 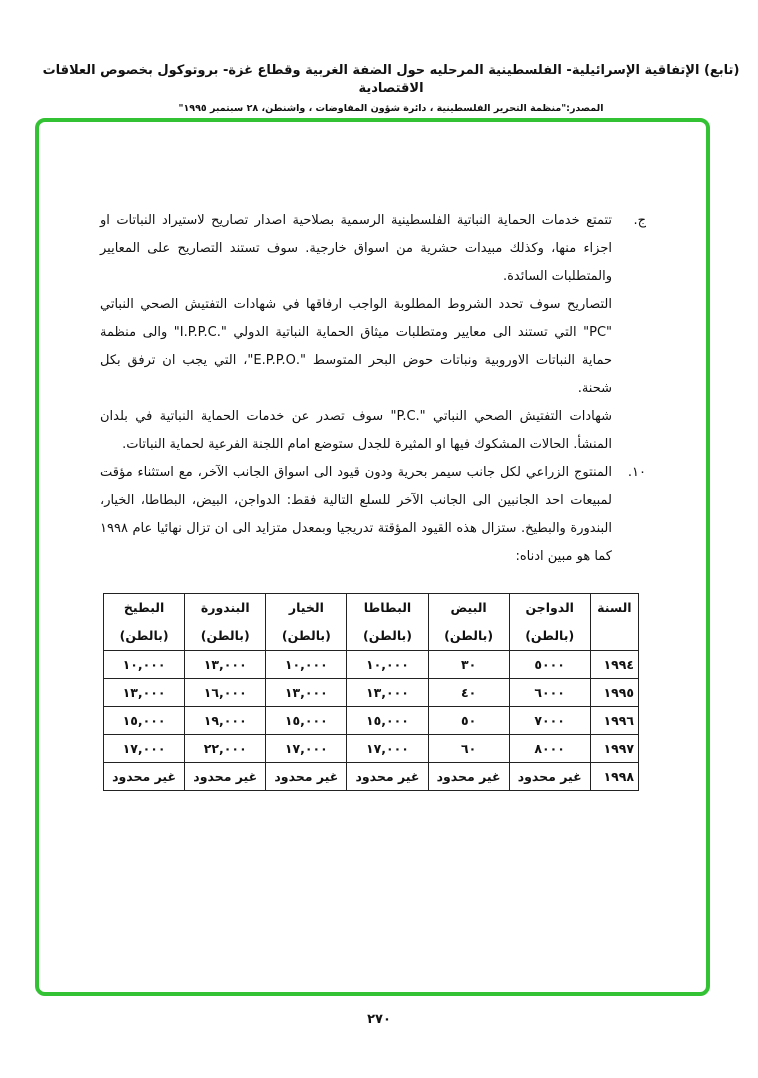 I want to click on table-row: ١٩٩٦ ٧٠٠٠ ٥٠ ١٥,٠٠٠ ١٥,٠٠٠ ١٩,٠٠٠ ١٥,٠٠٠, so click(x=371, y=720).